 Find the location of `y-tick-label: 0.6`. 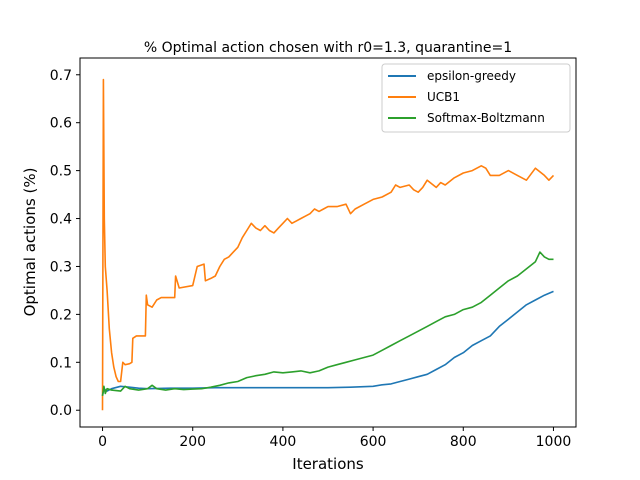

y-tick-label: 0.6 is located at coordinates (61, 124).